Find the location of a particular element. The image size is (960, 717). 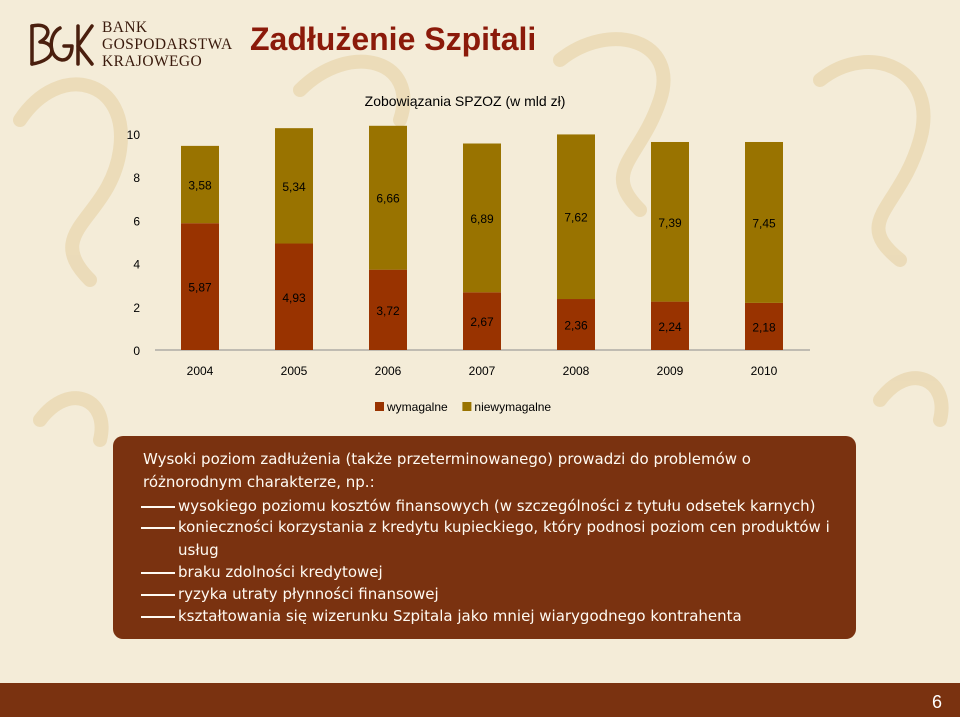

data-label: 2,36 is located at coordinates (576, 326).